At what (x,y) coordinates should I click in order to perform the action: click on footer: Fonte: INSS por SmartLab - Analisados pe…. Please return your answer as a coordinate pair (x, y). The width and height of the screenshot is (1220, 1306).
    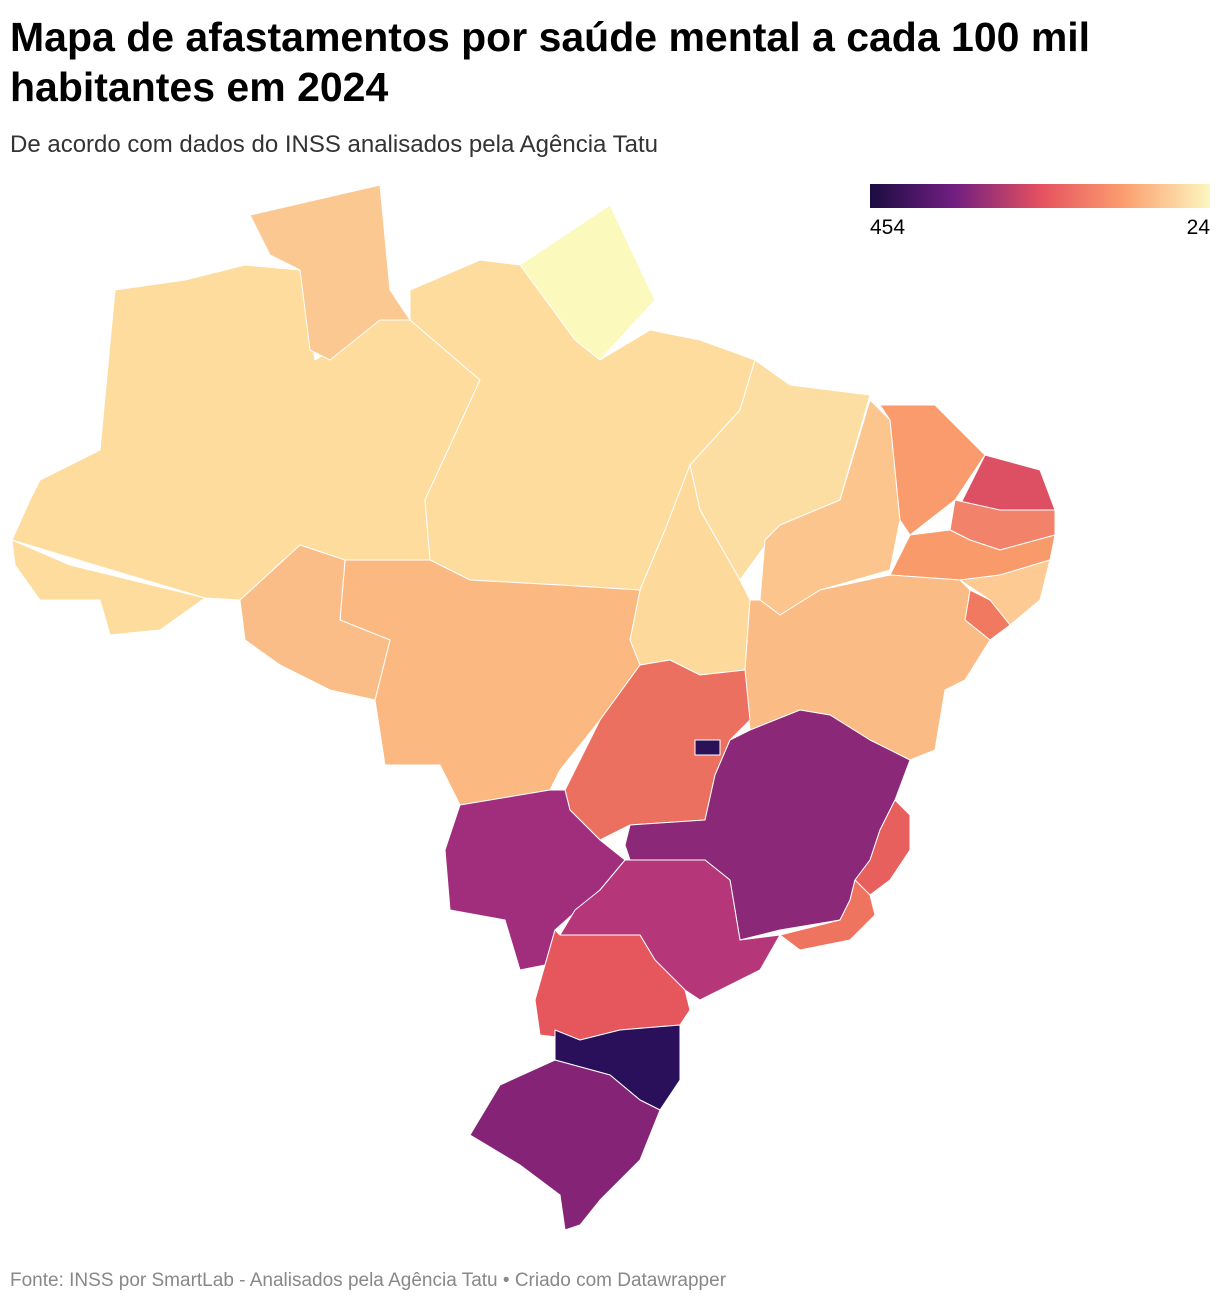
    Looking at the image, I should click on (368, 1280).